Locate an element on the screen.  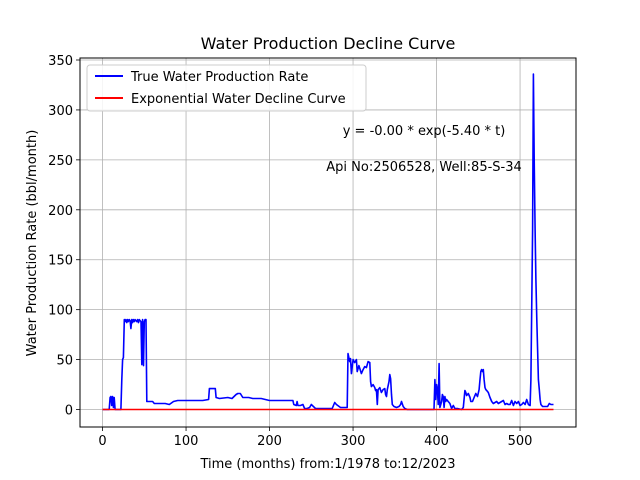
legend-label-exponential: Exponential Water Decline Curve is located at coordinates (238, 99).